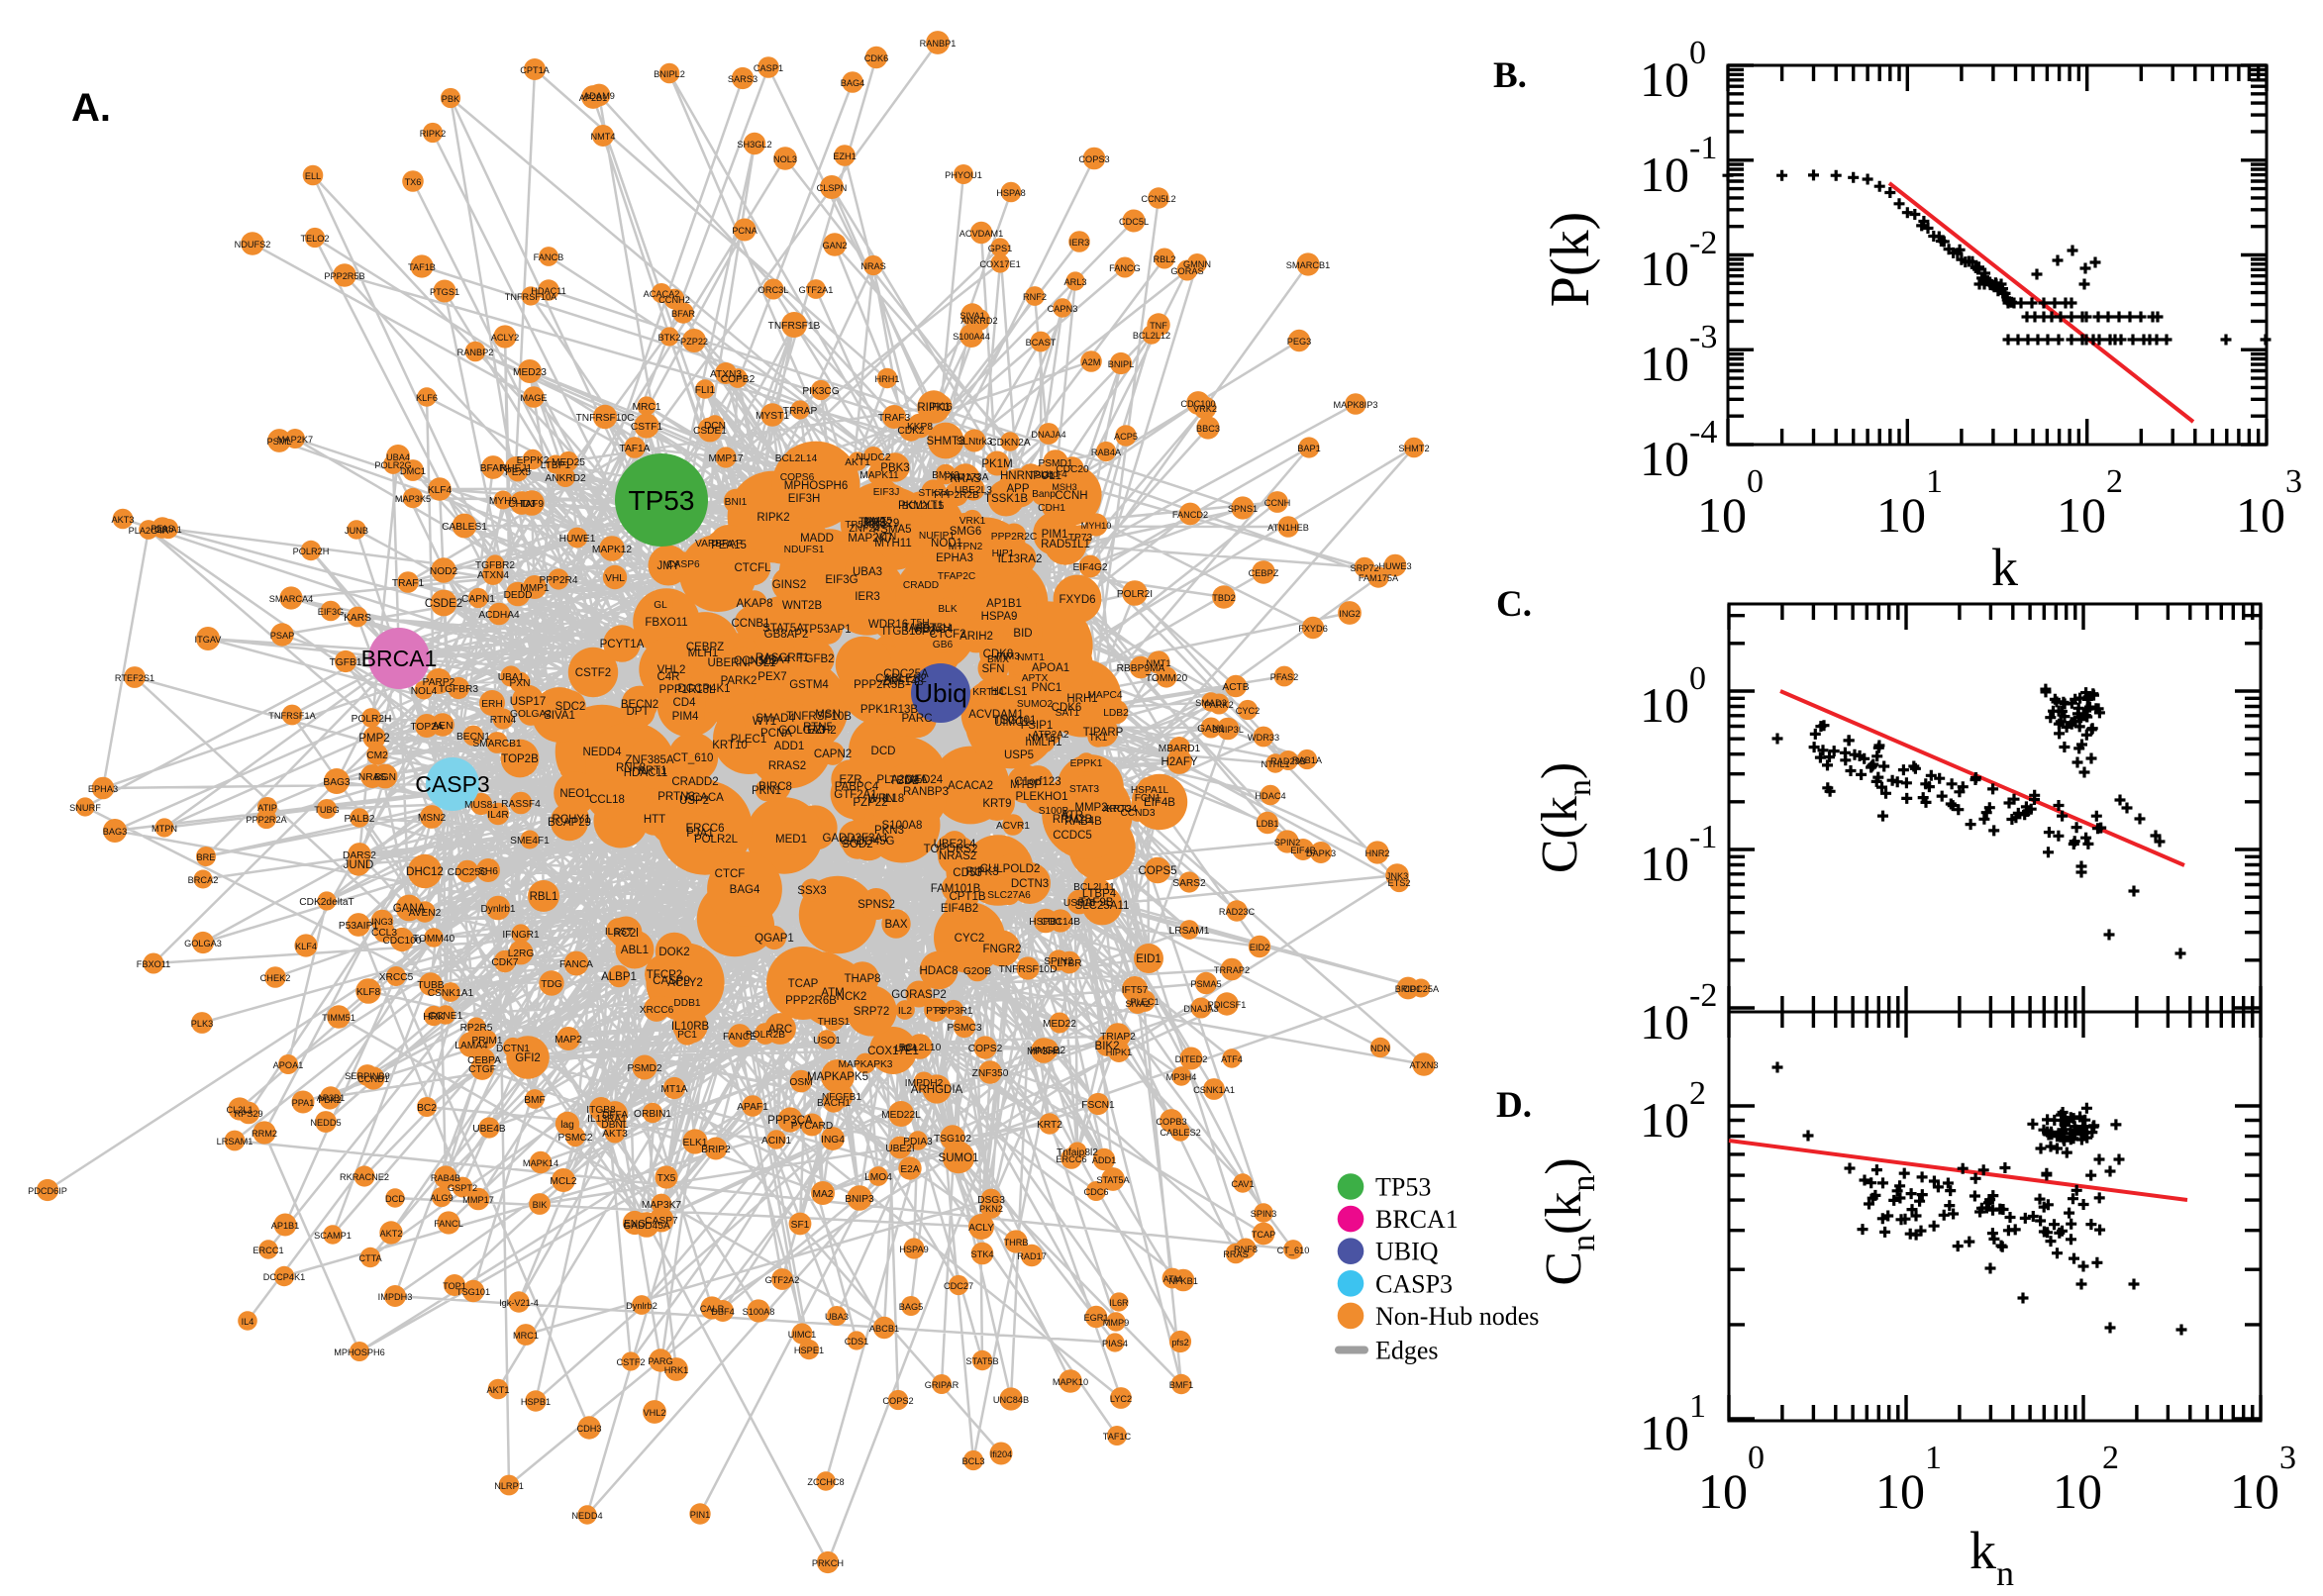 This screenshot has height=1596, width=2323. What do you see at coordinates (686, 717) in the screenshot?
I see `svg-text: PIM4` at bounding box center [686, 717].